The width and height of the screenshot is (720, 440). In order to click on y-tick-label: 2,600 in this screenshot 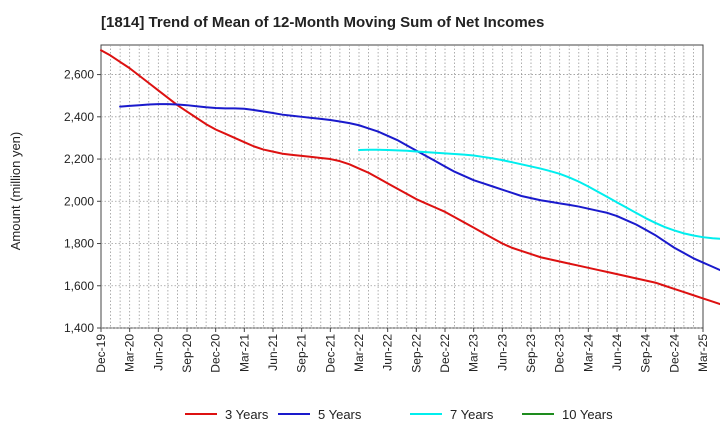, I will do `click(79, 75)`.